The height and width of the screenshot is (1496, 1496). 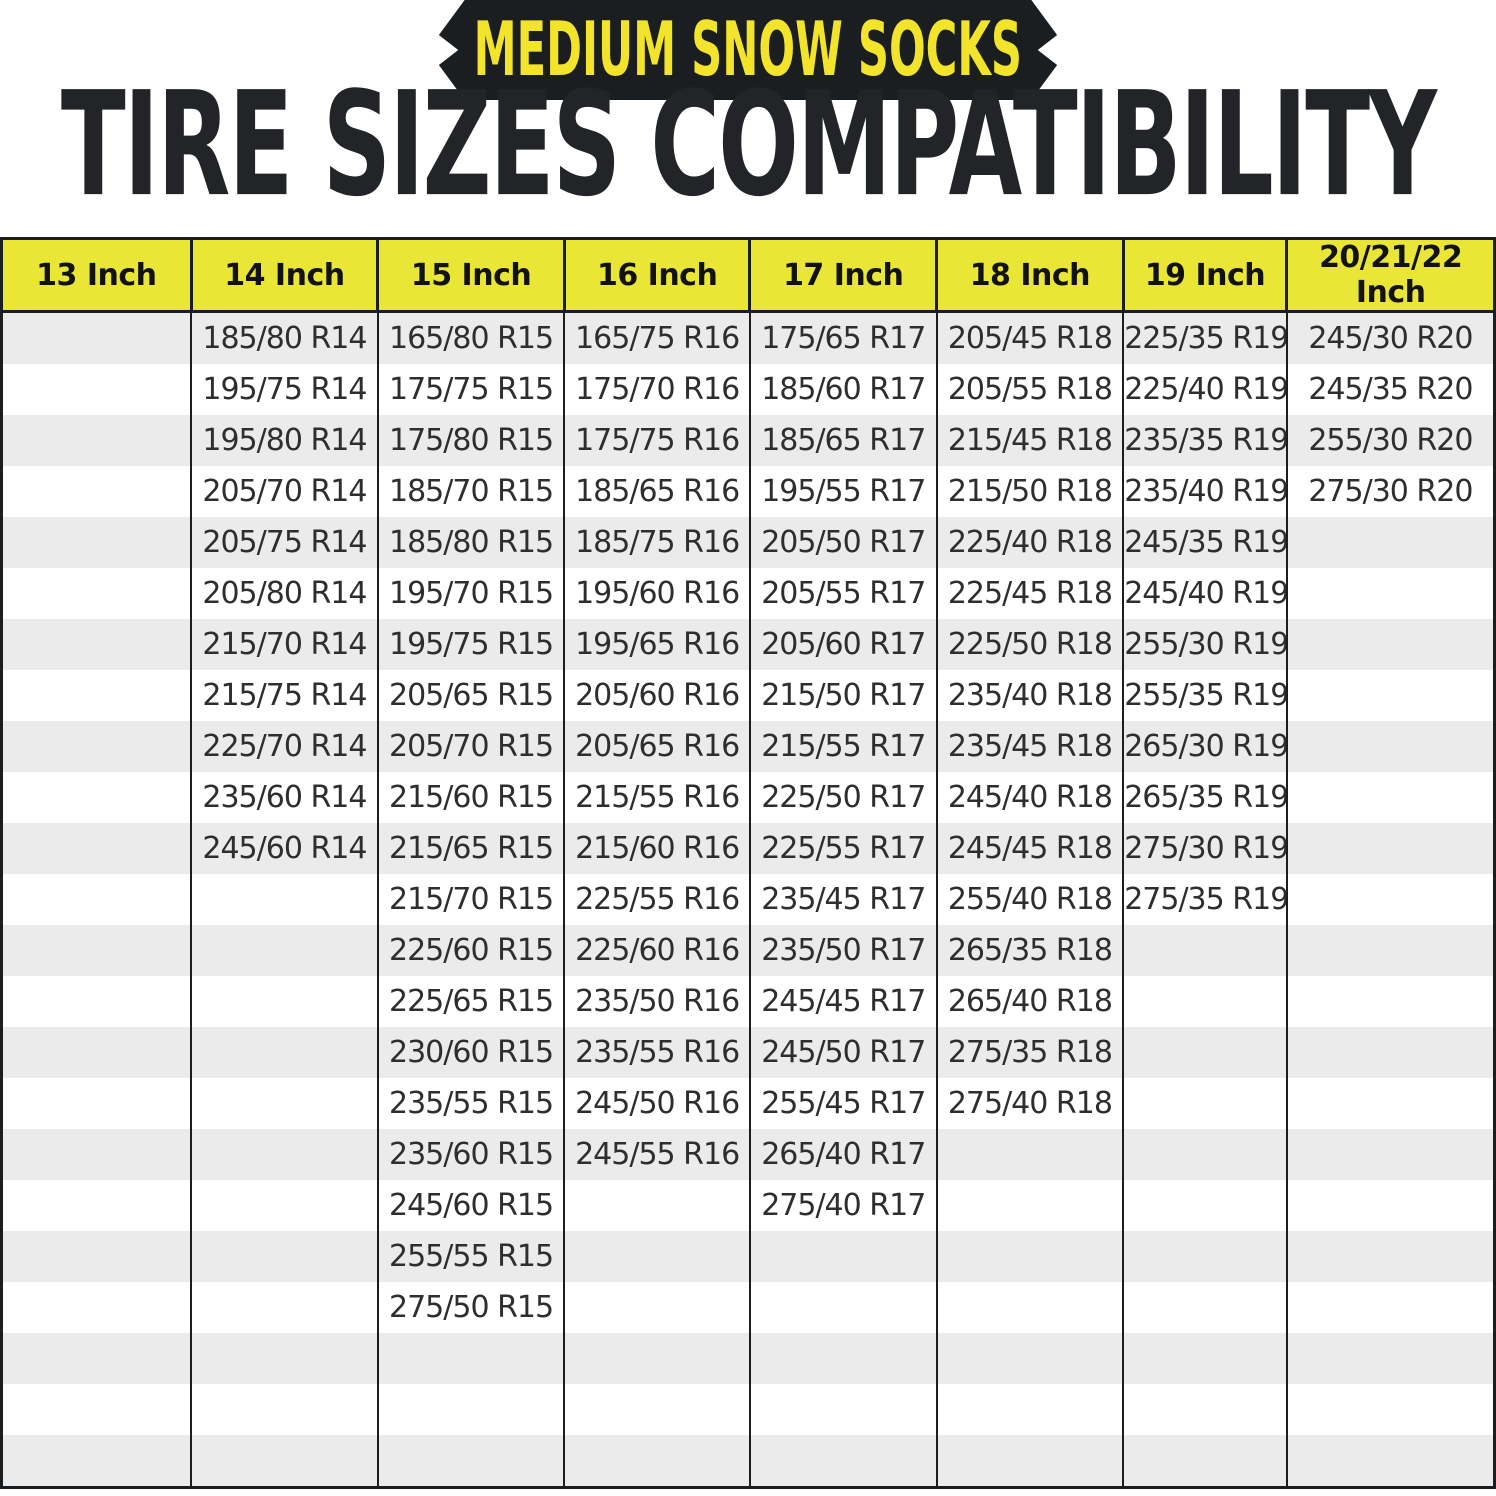 I want to click on 19-inch-size-cell: 255/35 R19, so click(x=1205, y=695).